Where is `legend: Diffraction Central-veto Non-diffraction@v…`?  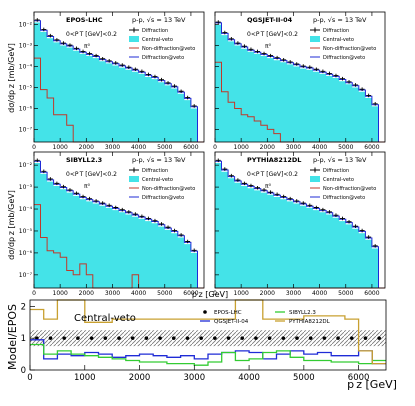 legend: Diffraction Central-veto Non-diffraction@v… is located at coordinates (162, 44).